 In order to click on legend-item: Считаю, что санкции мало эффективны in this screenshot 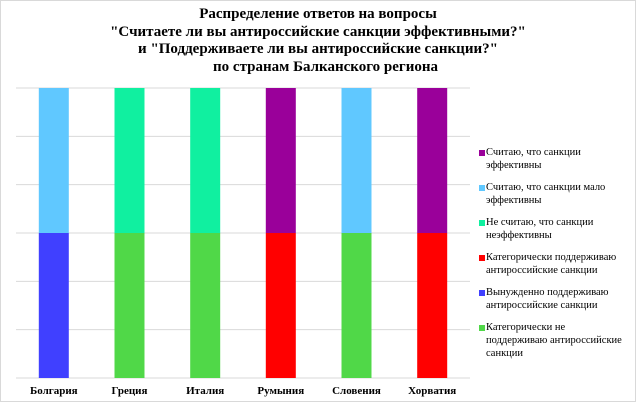, I will do `click(554, 195)`.